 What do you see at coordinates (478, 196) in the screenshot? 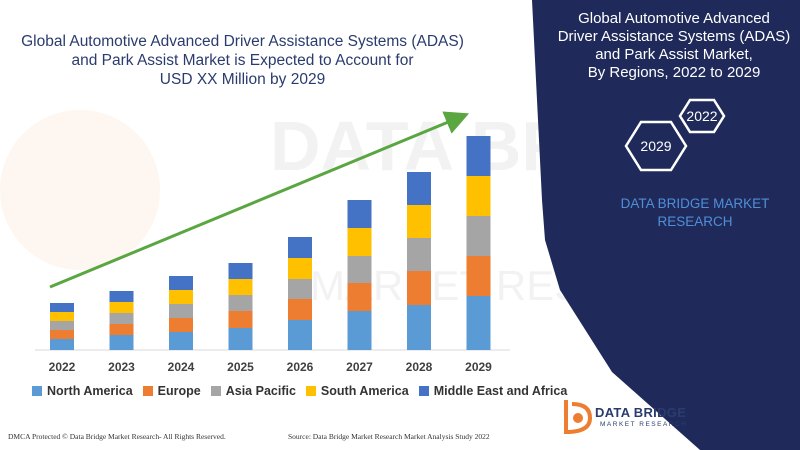
I see `bar-segment-2029-south-america` at bounding box center [478, 196].